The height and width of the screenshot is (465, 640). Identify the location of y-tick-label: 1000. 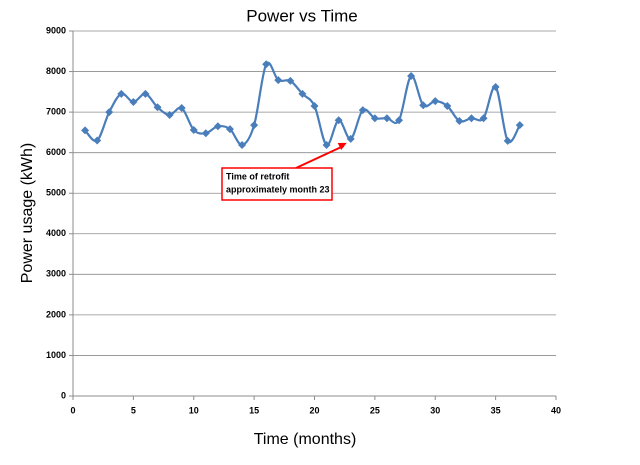
(56, 355).